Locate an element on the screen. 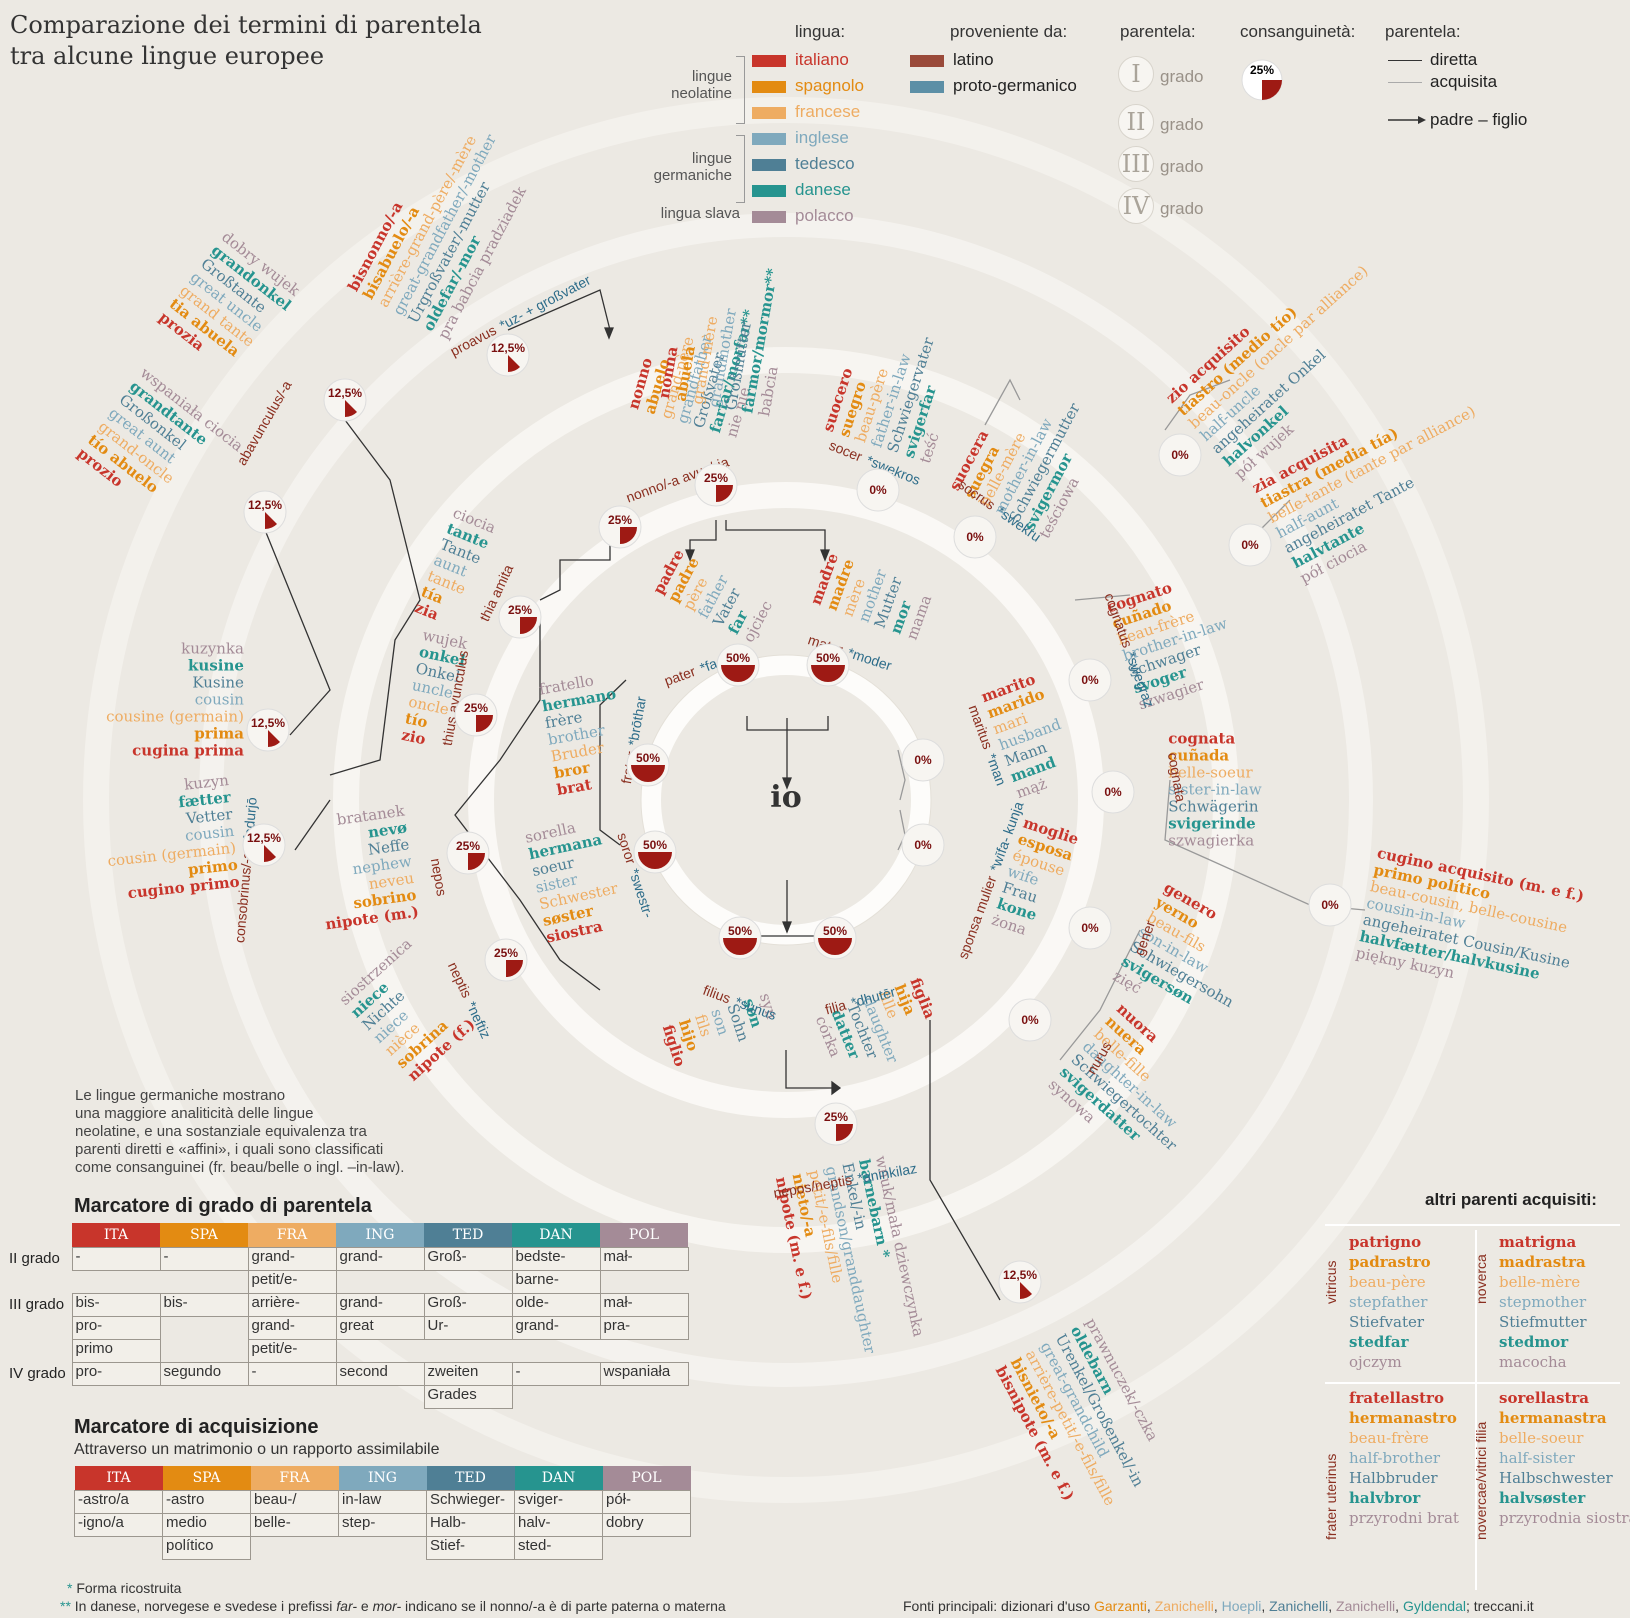  legend-language-1: spagnolo is located at coordinates (808, 86).